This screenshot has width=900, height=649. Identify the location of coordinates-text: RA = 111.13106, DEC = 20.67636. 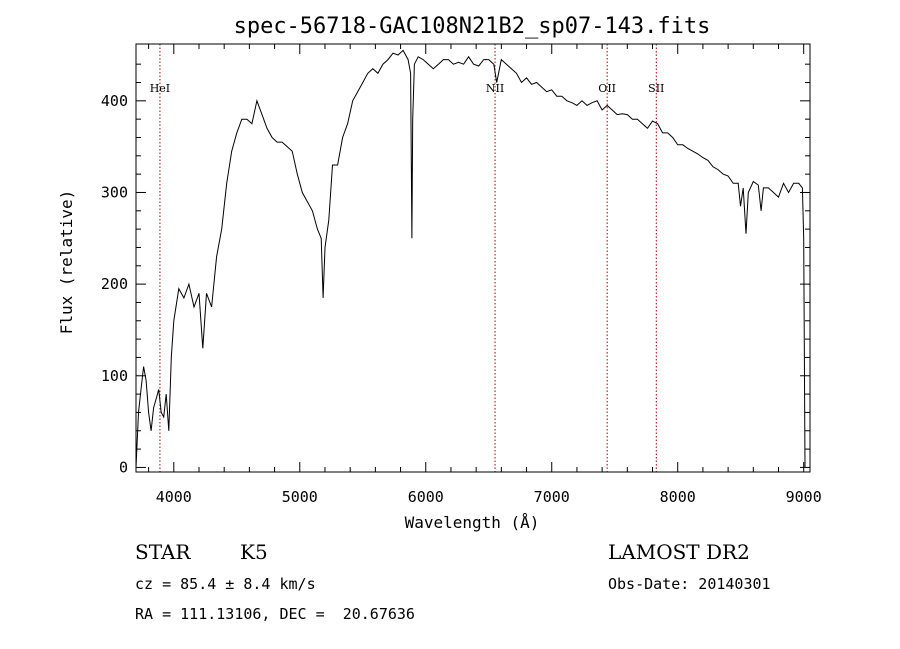
(275, 614).